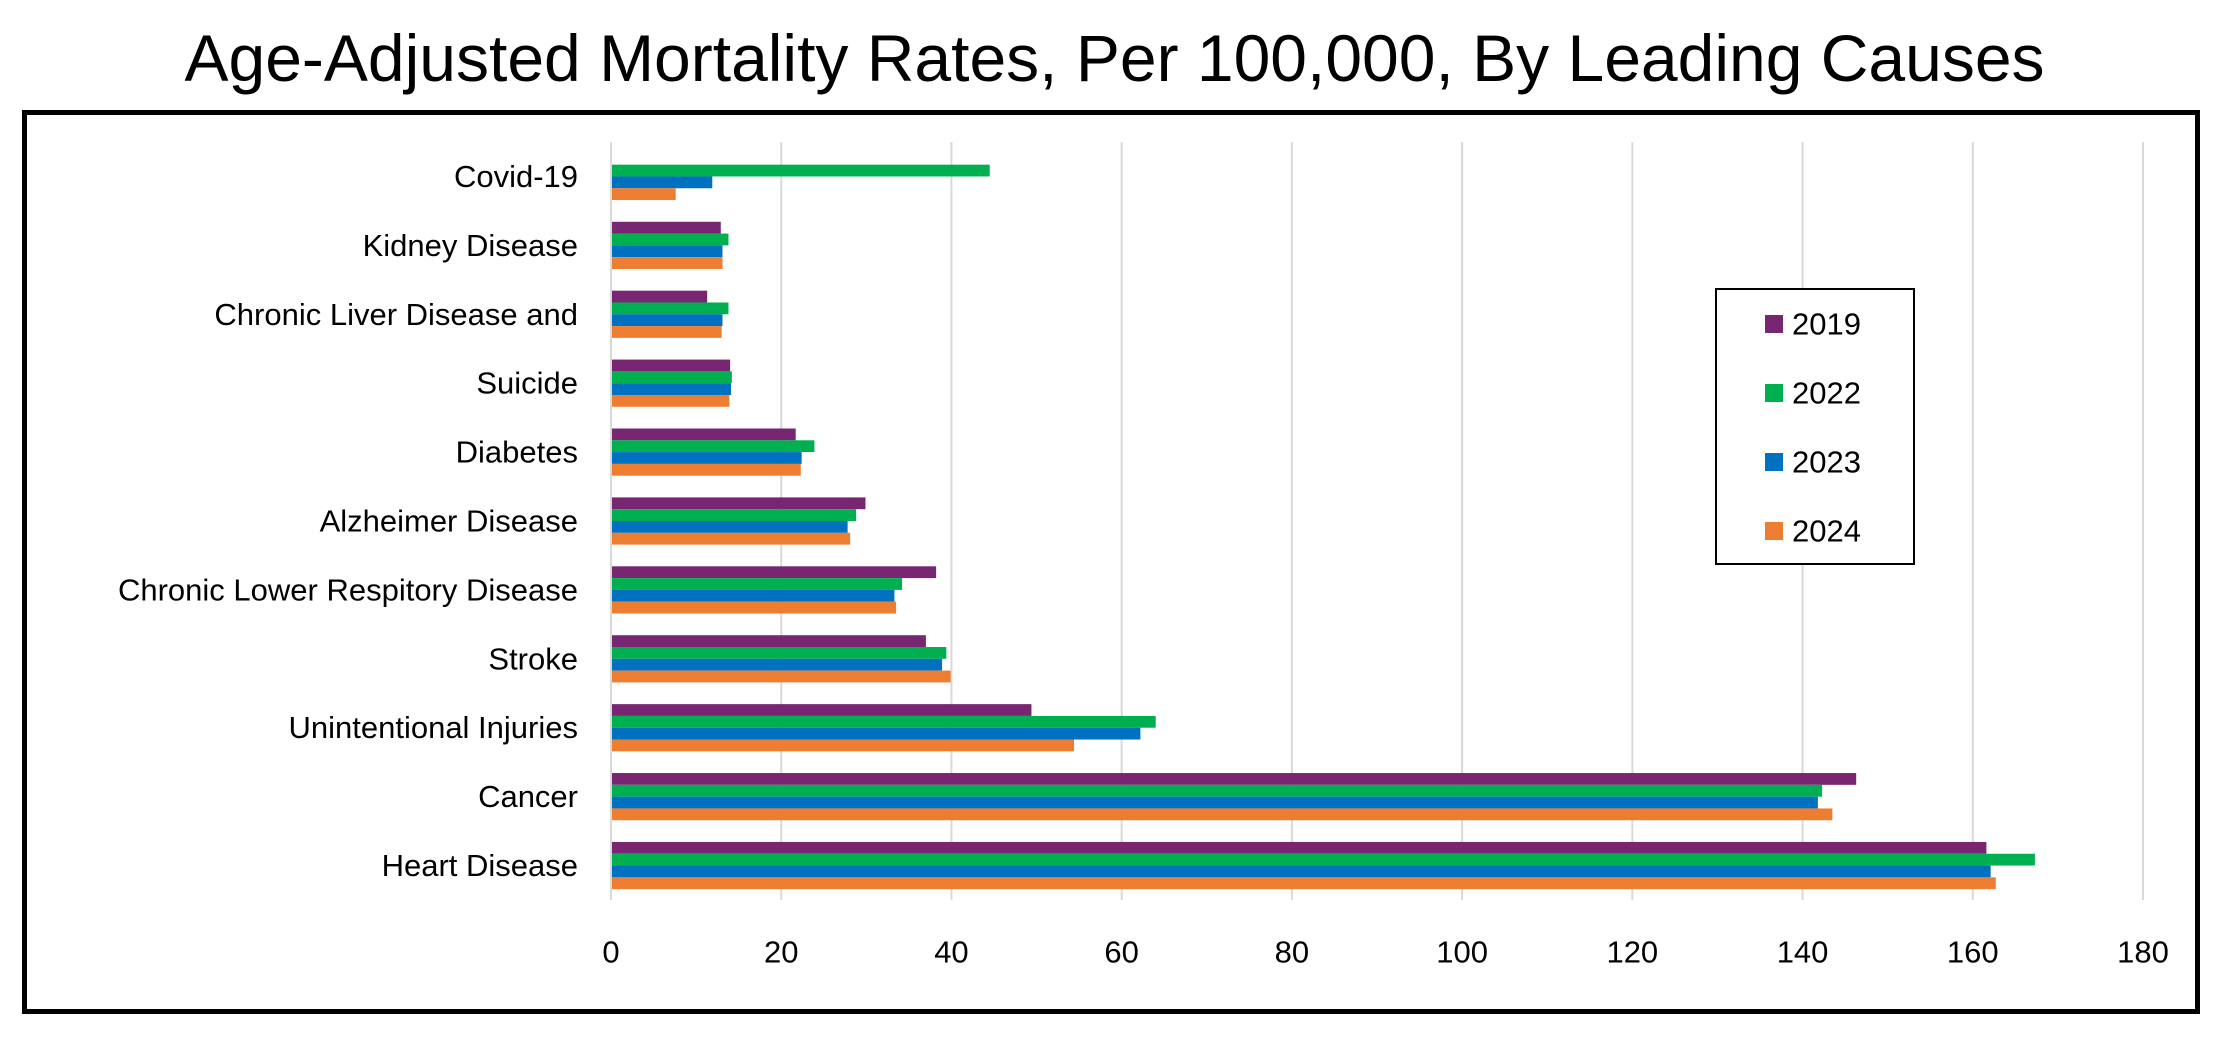  I want to click on category-label: Suicide, so click(527, 383).